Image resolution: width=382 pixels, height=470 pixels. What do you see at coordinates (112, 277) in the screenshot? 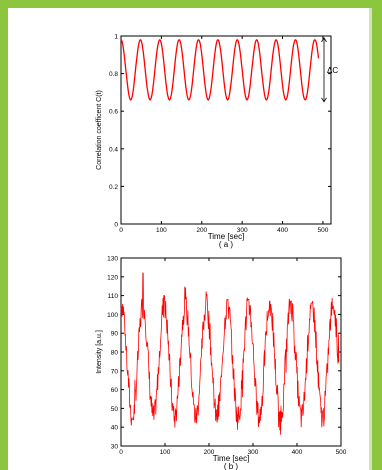
I see `y-tick-label: 120` at bounding box center [112, 277].